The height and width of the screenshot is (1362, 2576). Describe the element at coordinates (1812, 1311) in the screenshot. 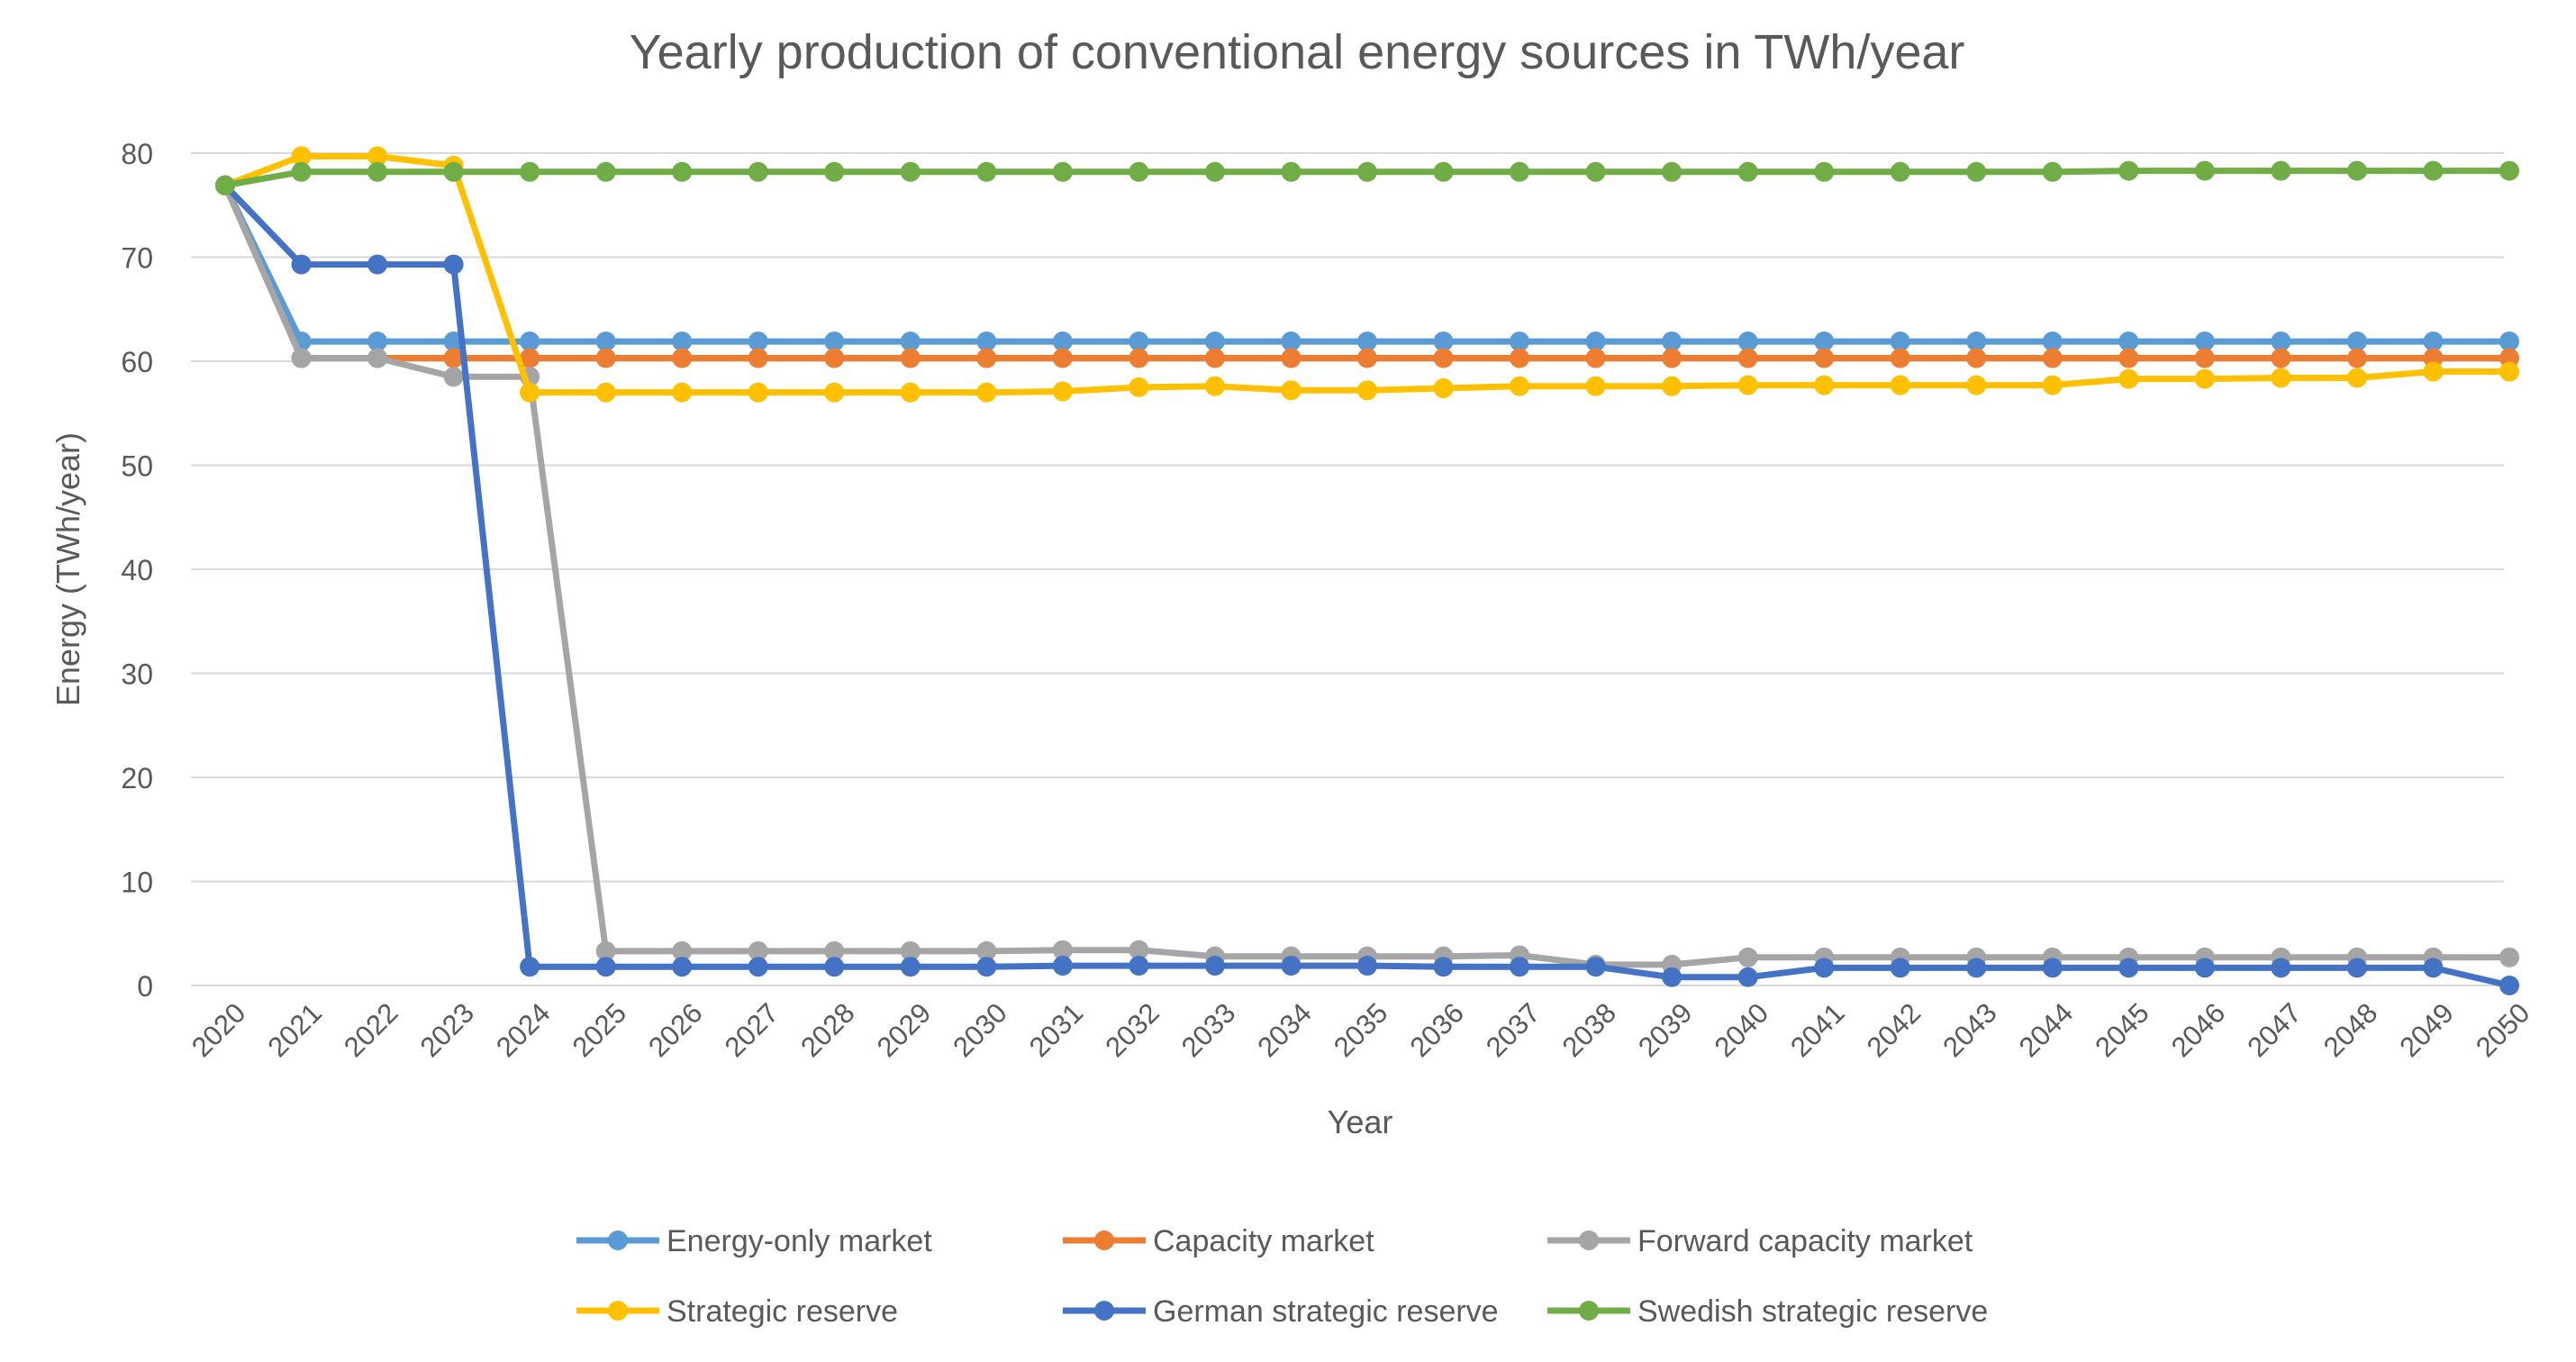

I see `legend-label: Swedish strategic reserve` at that location.